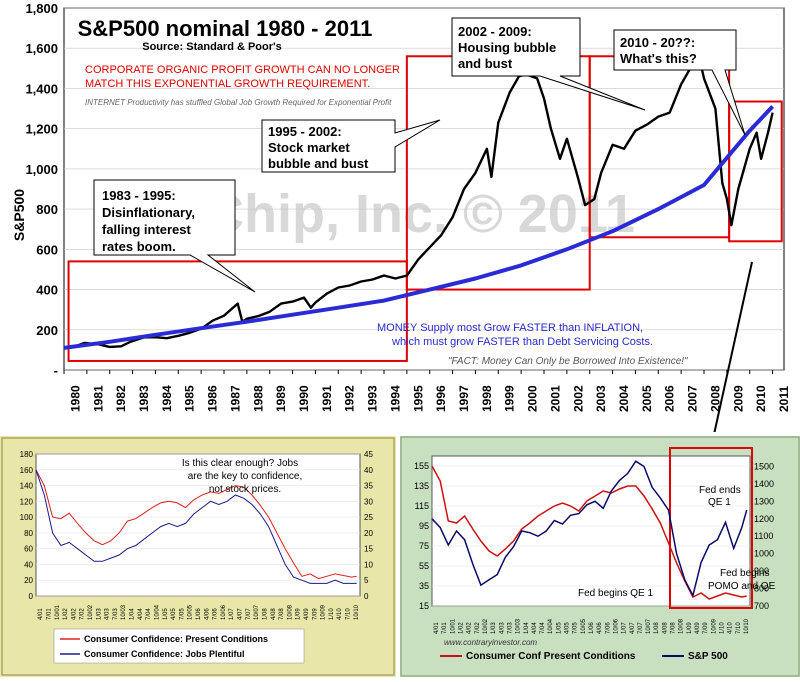 The width and height of the screenshot is (800, 682). What do you see at coordinates (462, 628) in the screenshot?
I see `cs-x-tick: 1/02` at bounding box center [462, 628].